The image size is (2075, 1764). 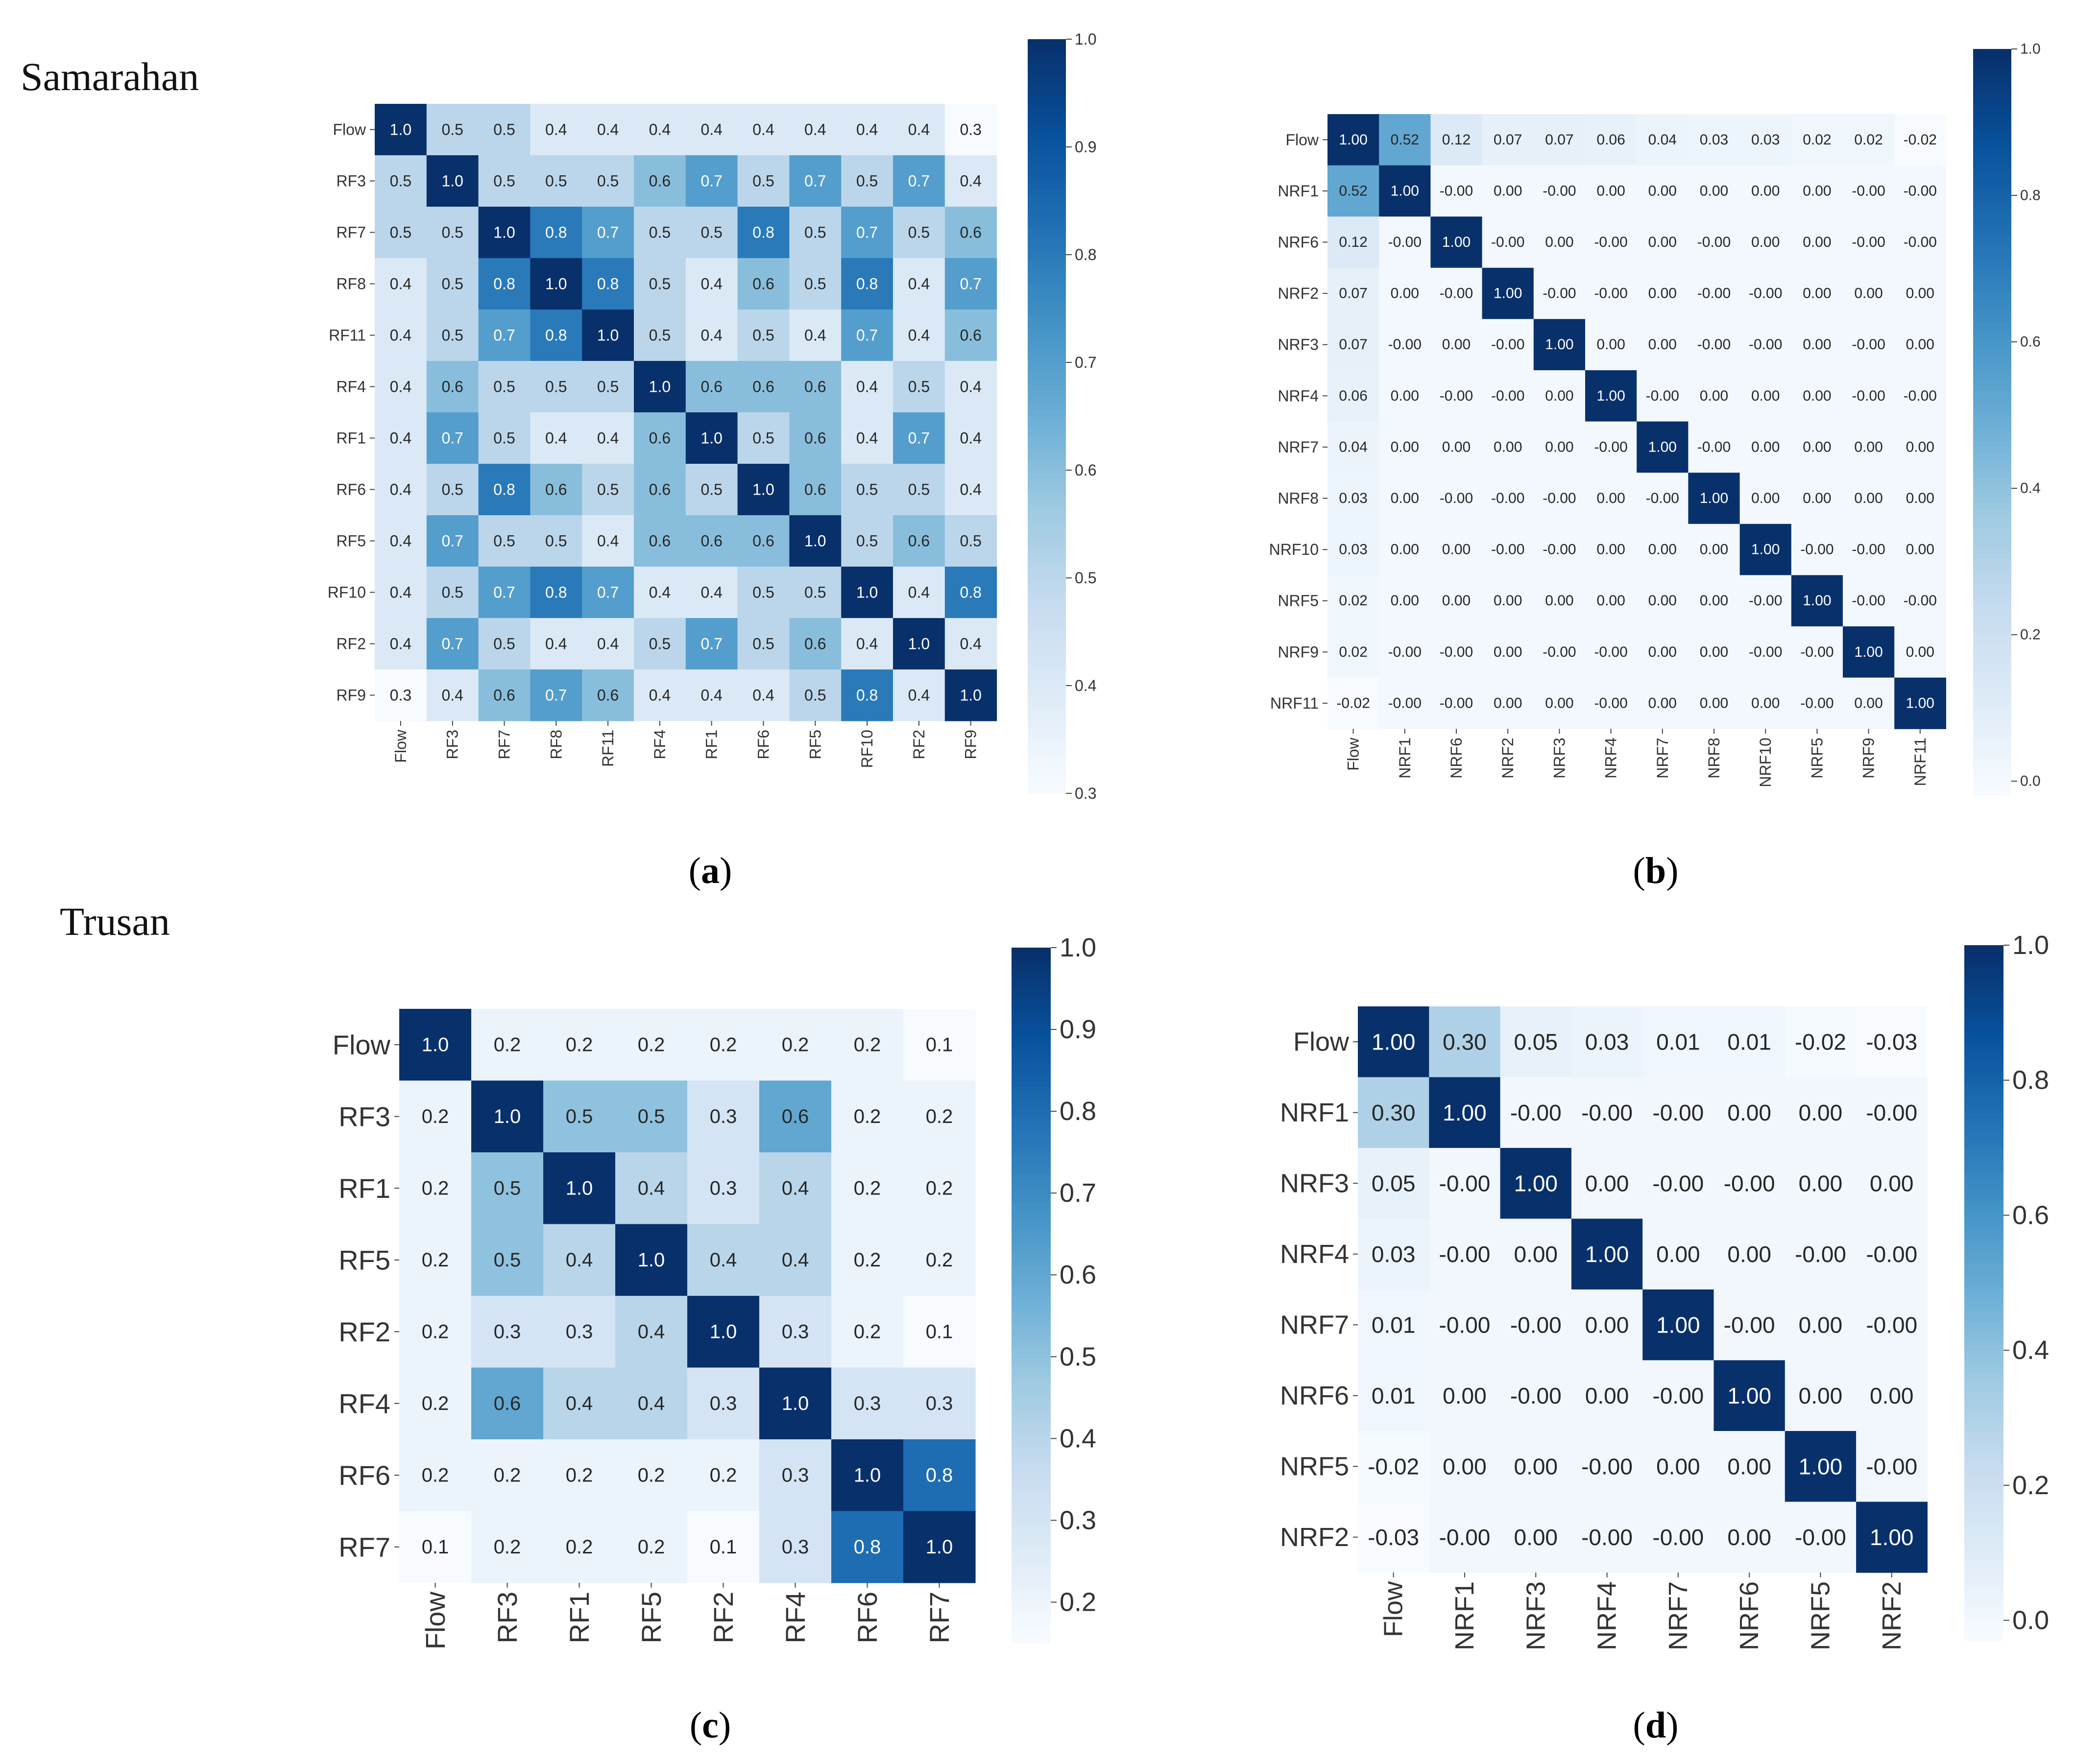 I want to click on y-tick-label: RF7, so click(x=352, y=232).